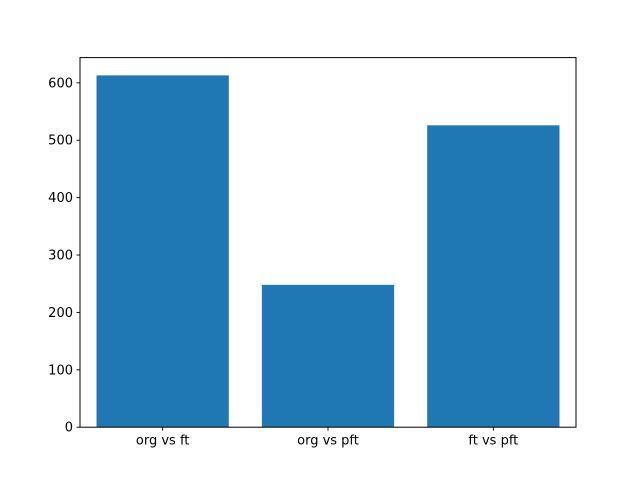 Image resolution: width=640 pixels, height=484 pixels. Describe the element at coordinates (60, 313) in the screenshot. I see `y-tick-label: 200` at that location.